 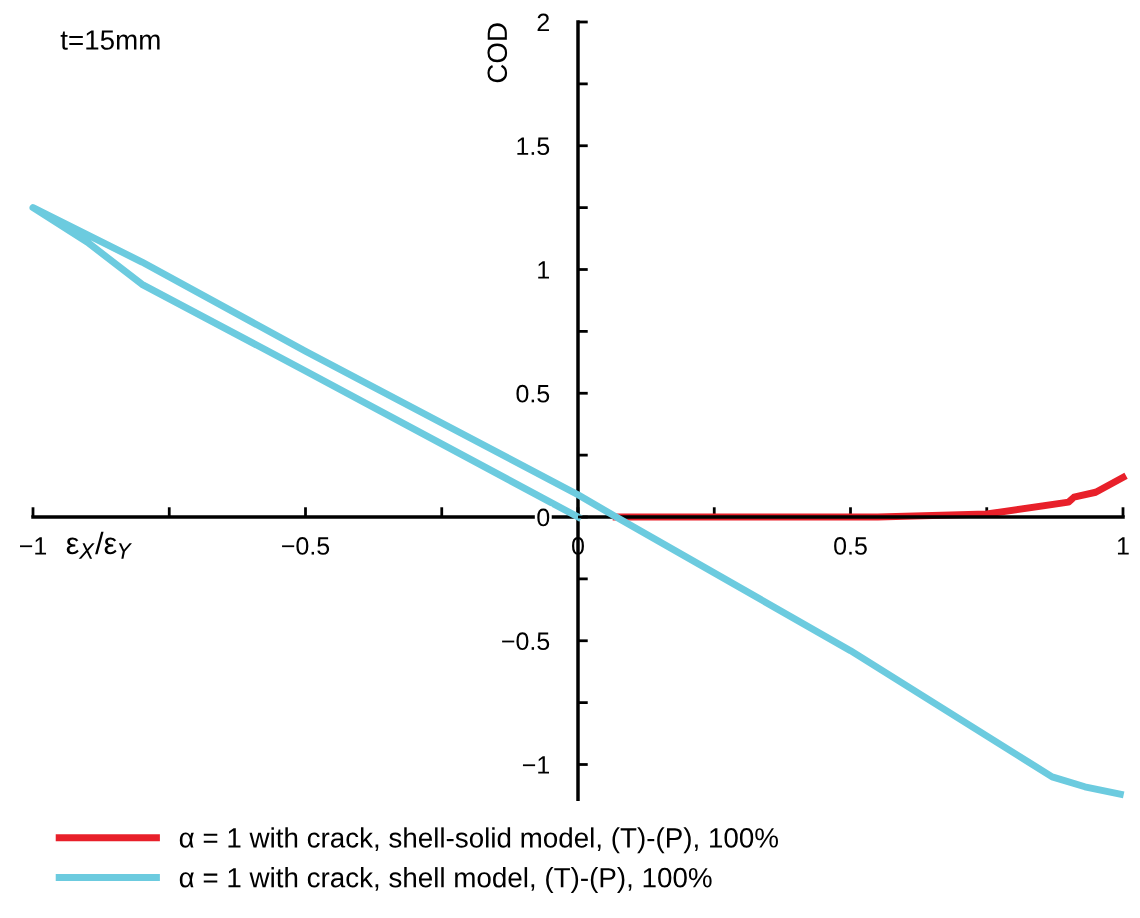 What do you see at coordinates (306, 546) in the screenshot?
I see `x-tick-label: −0.5` at bounding box center [306, 546].